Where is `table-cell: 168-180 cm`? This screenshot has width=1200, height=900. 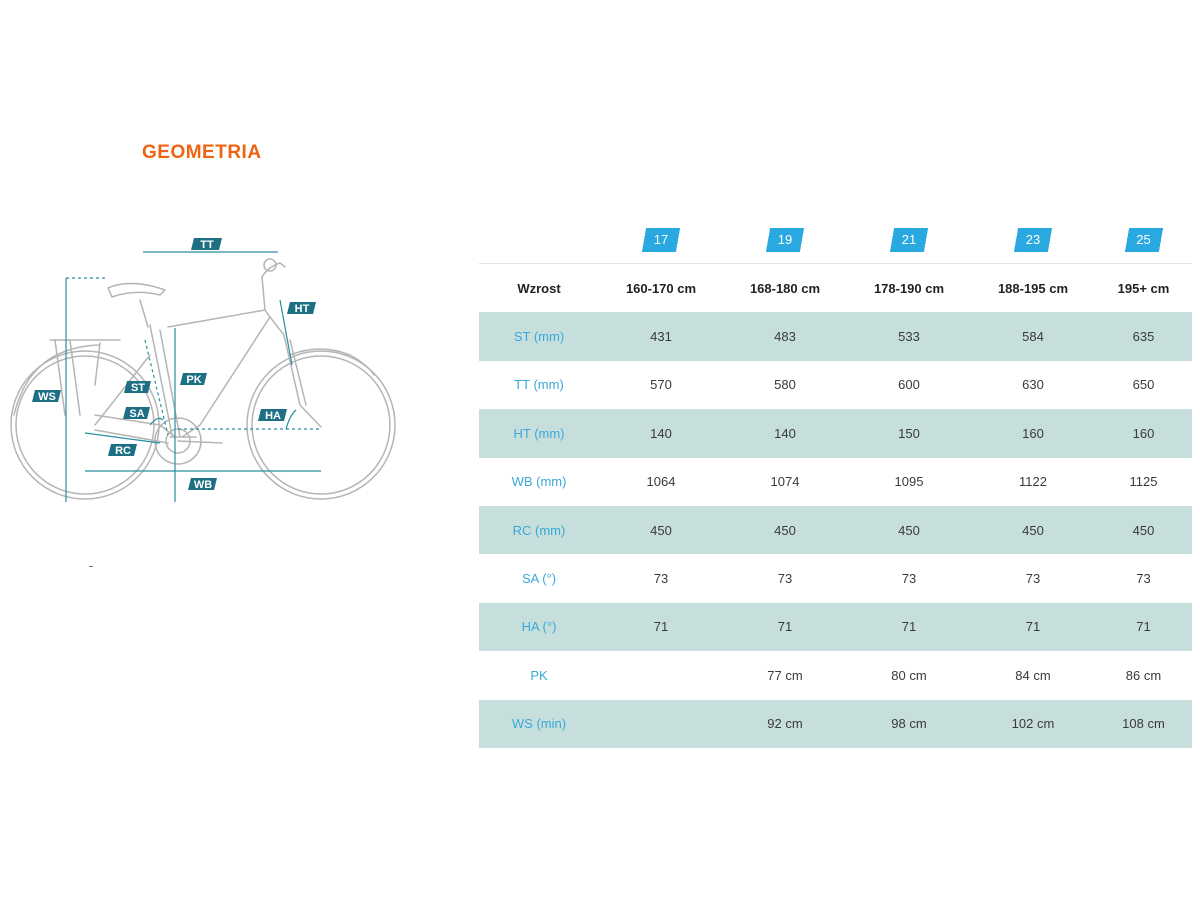 table-cell: 168-180 cm is located at coordinates (785, 288).